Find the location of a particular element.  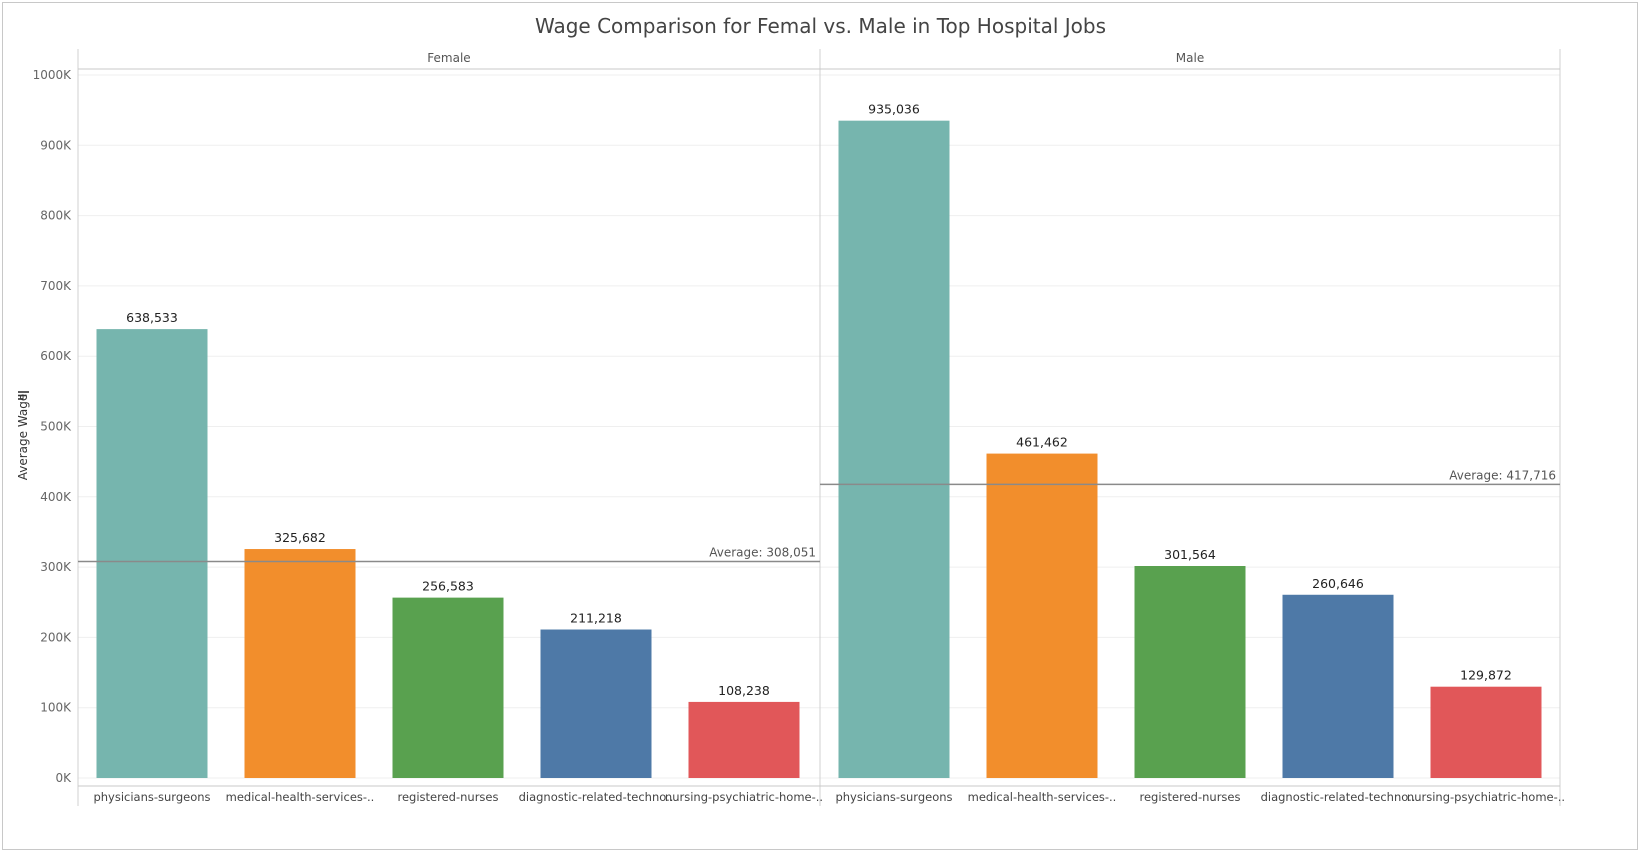

y-tick-label: 700K is located at coordinates (56, 286).